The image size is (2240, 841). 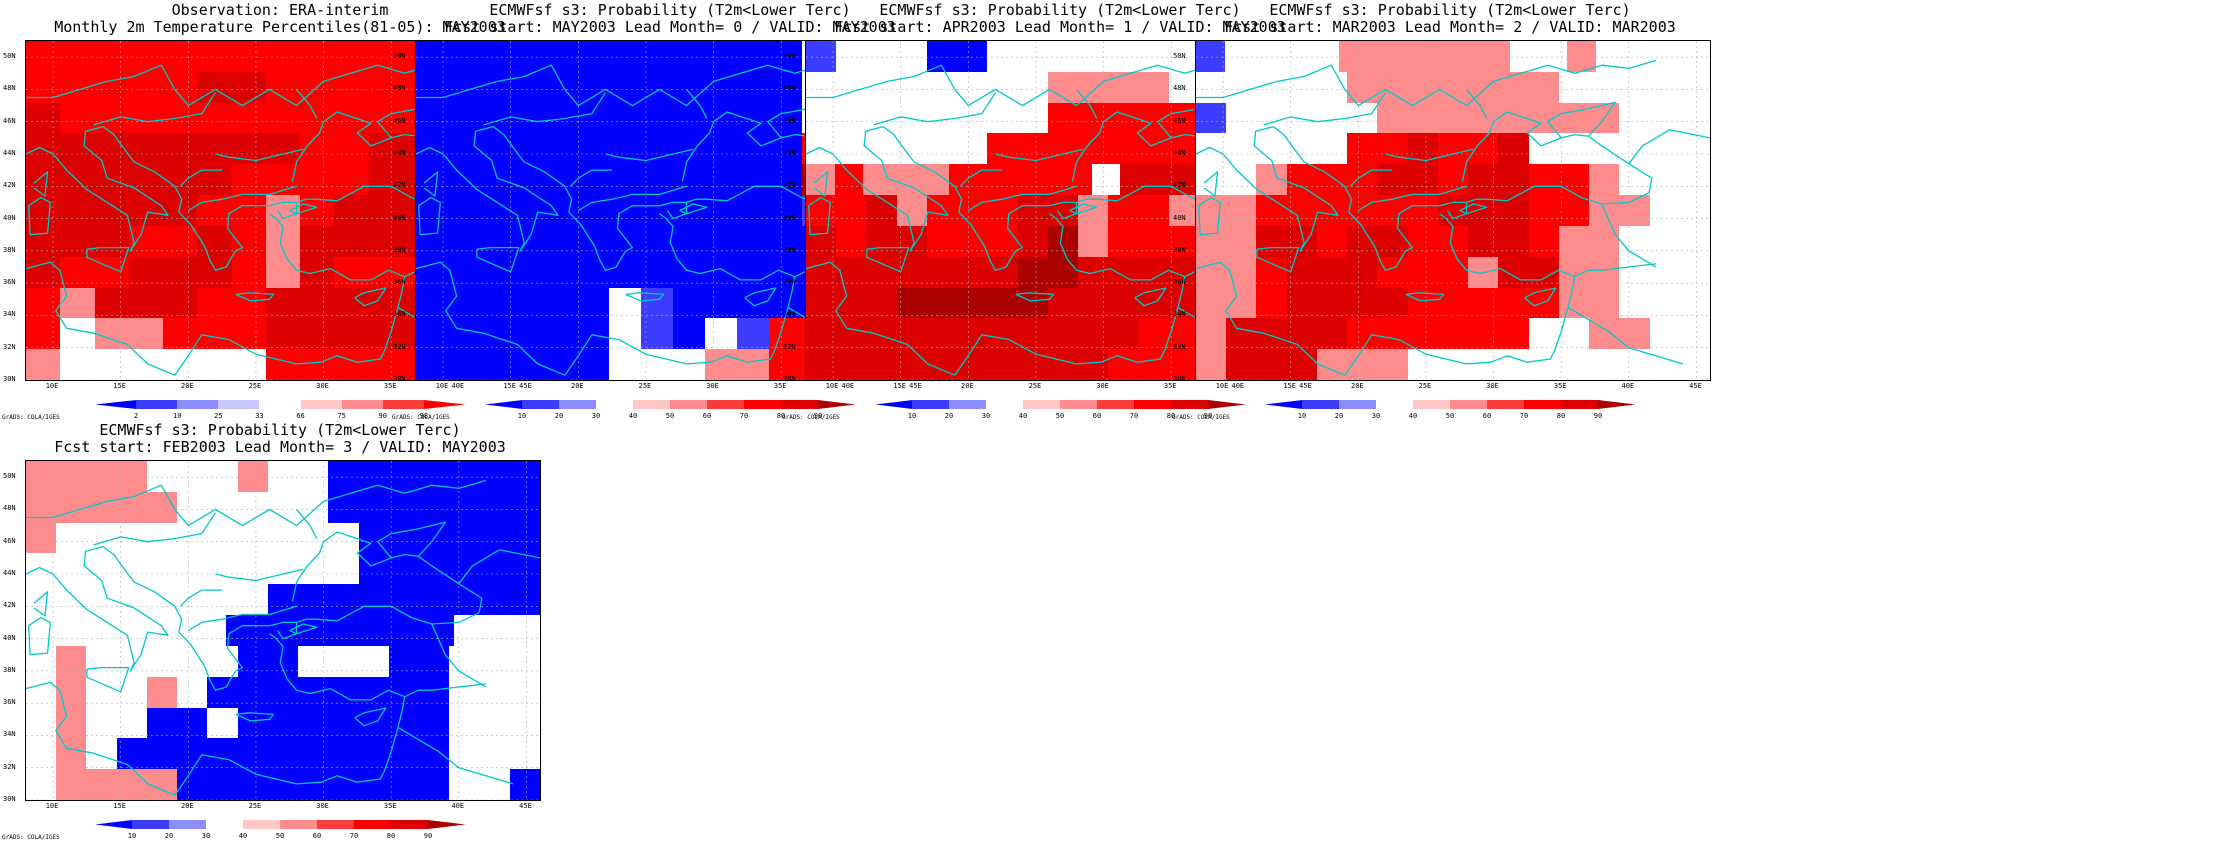 I want to click on lat-label: 30N, so click(x=1179, y=379).